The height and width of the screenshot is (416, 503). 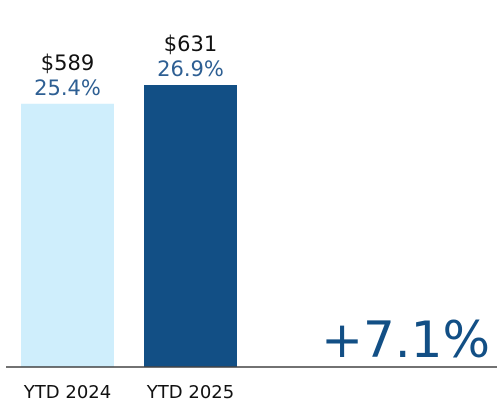 What do you see at coordinates (405, 340) in the screenshot?
I see `change-label: +7.1%` at bounding box center [405, 340].